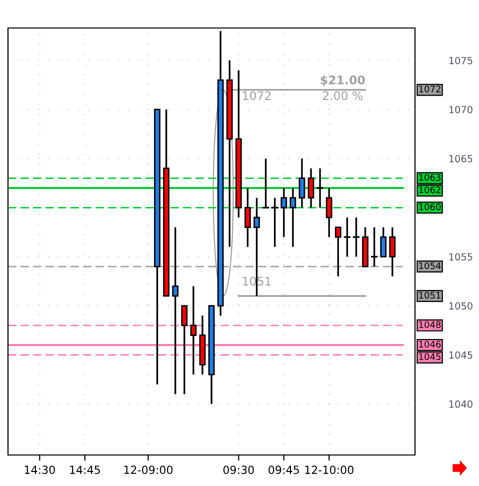 The width and height of the screenshot is (479, 486). I want to click on x-tick-label: 09:30, so click(238, 470).